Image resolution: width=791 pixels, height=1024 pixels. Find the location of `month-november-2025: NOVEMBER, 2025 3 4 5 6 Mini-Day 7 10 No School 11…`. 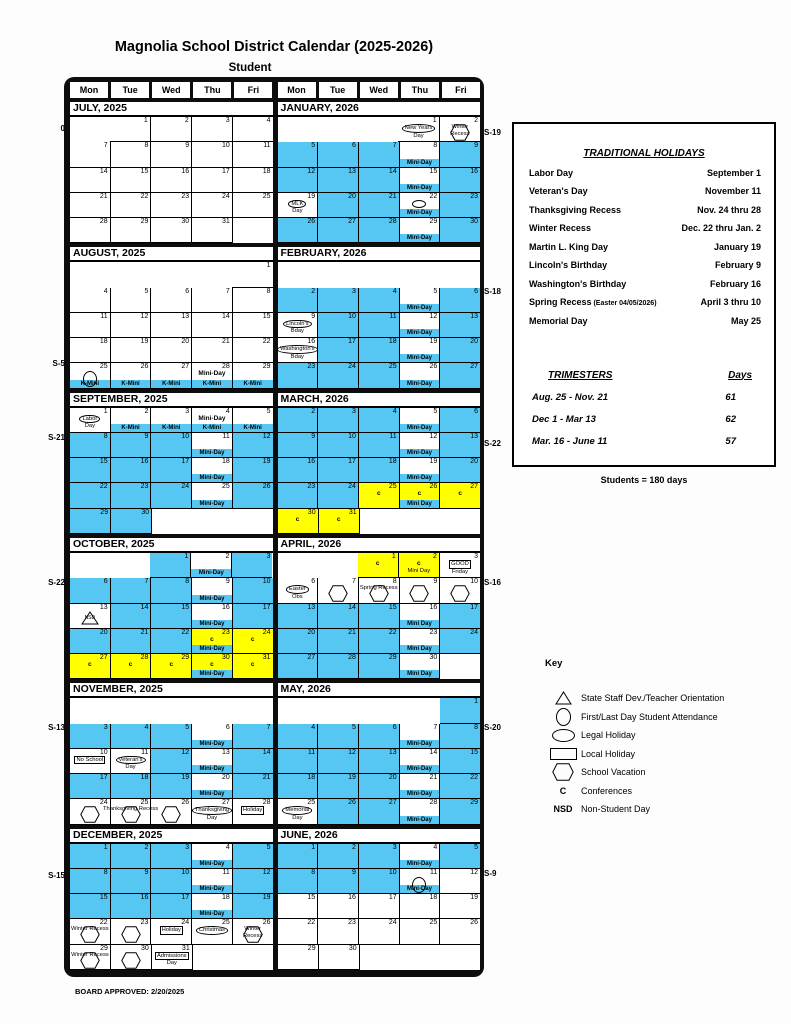

month-november-2025: NOVEMBER, 2025 3 4 5 6 Mini-Day 7 10 No School 11… is located at coordinates (171, 754).